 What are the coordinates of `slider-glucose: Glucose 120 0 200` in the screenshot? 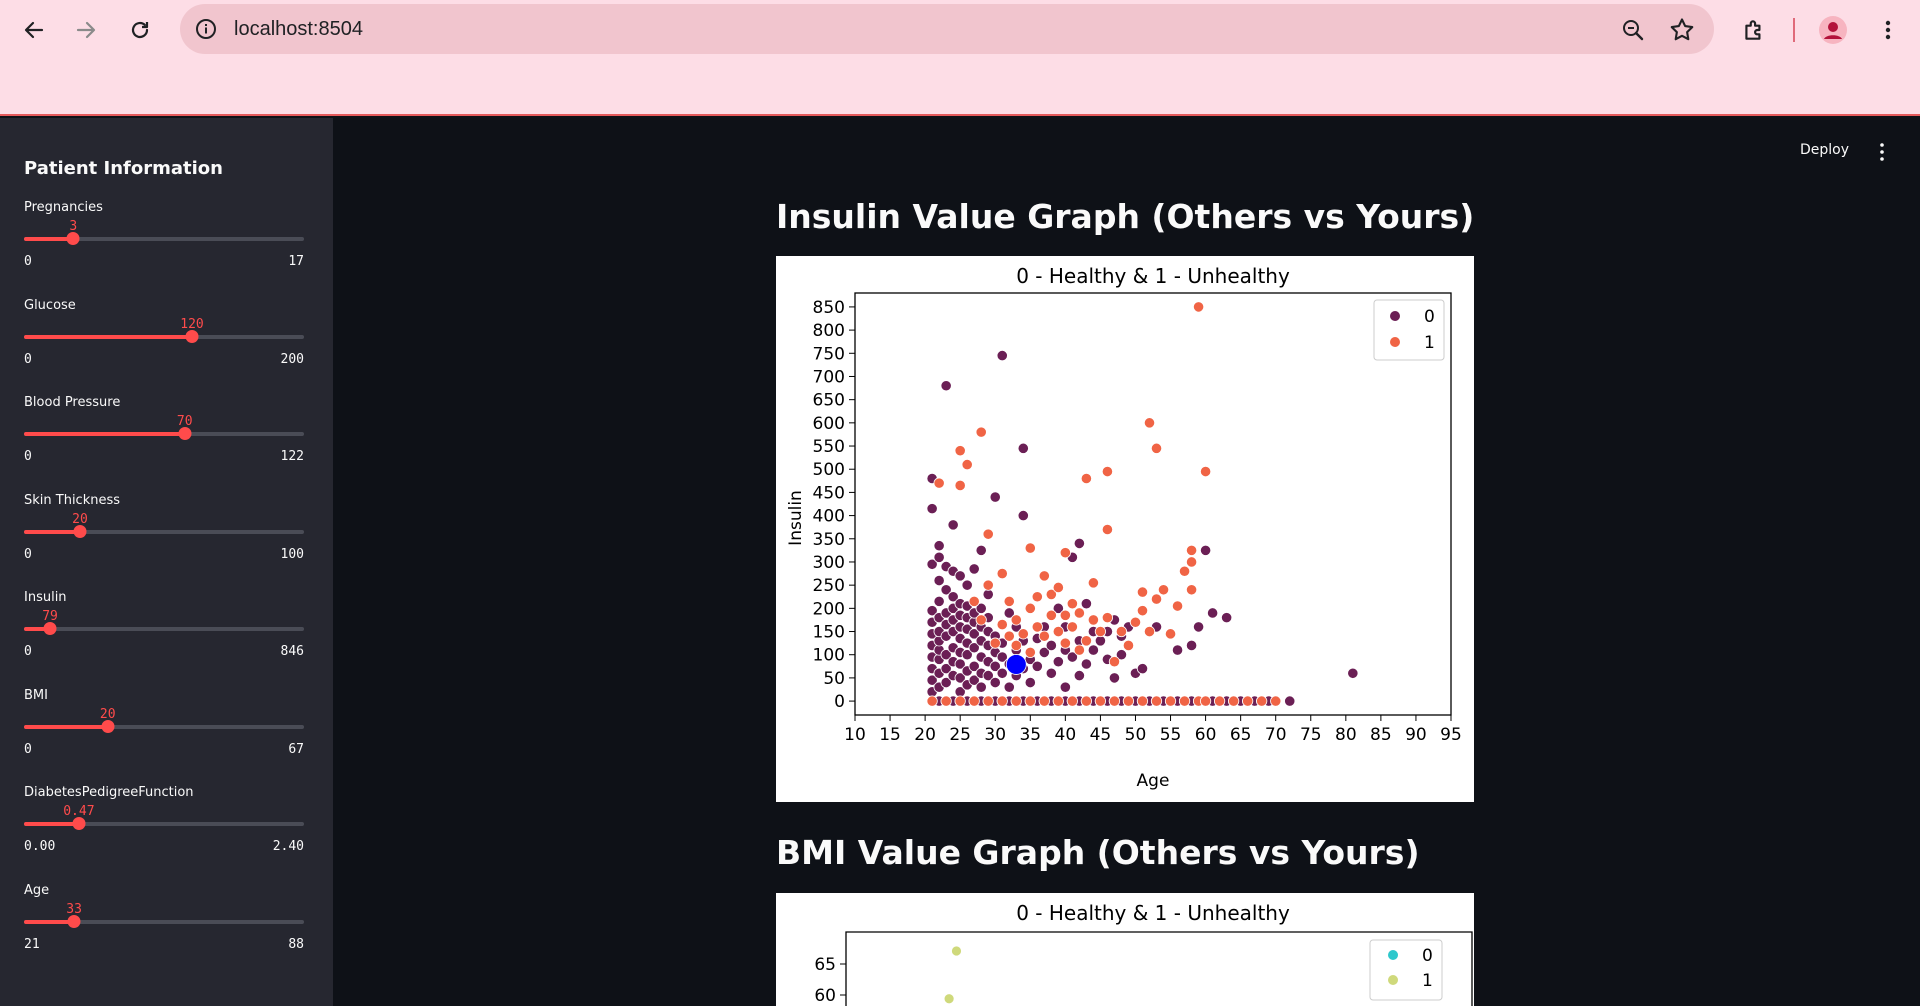 It's located at (164, 343).